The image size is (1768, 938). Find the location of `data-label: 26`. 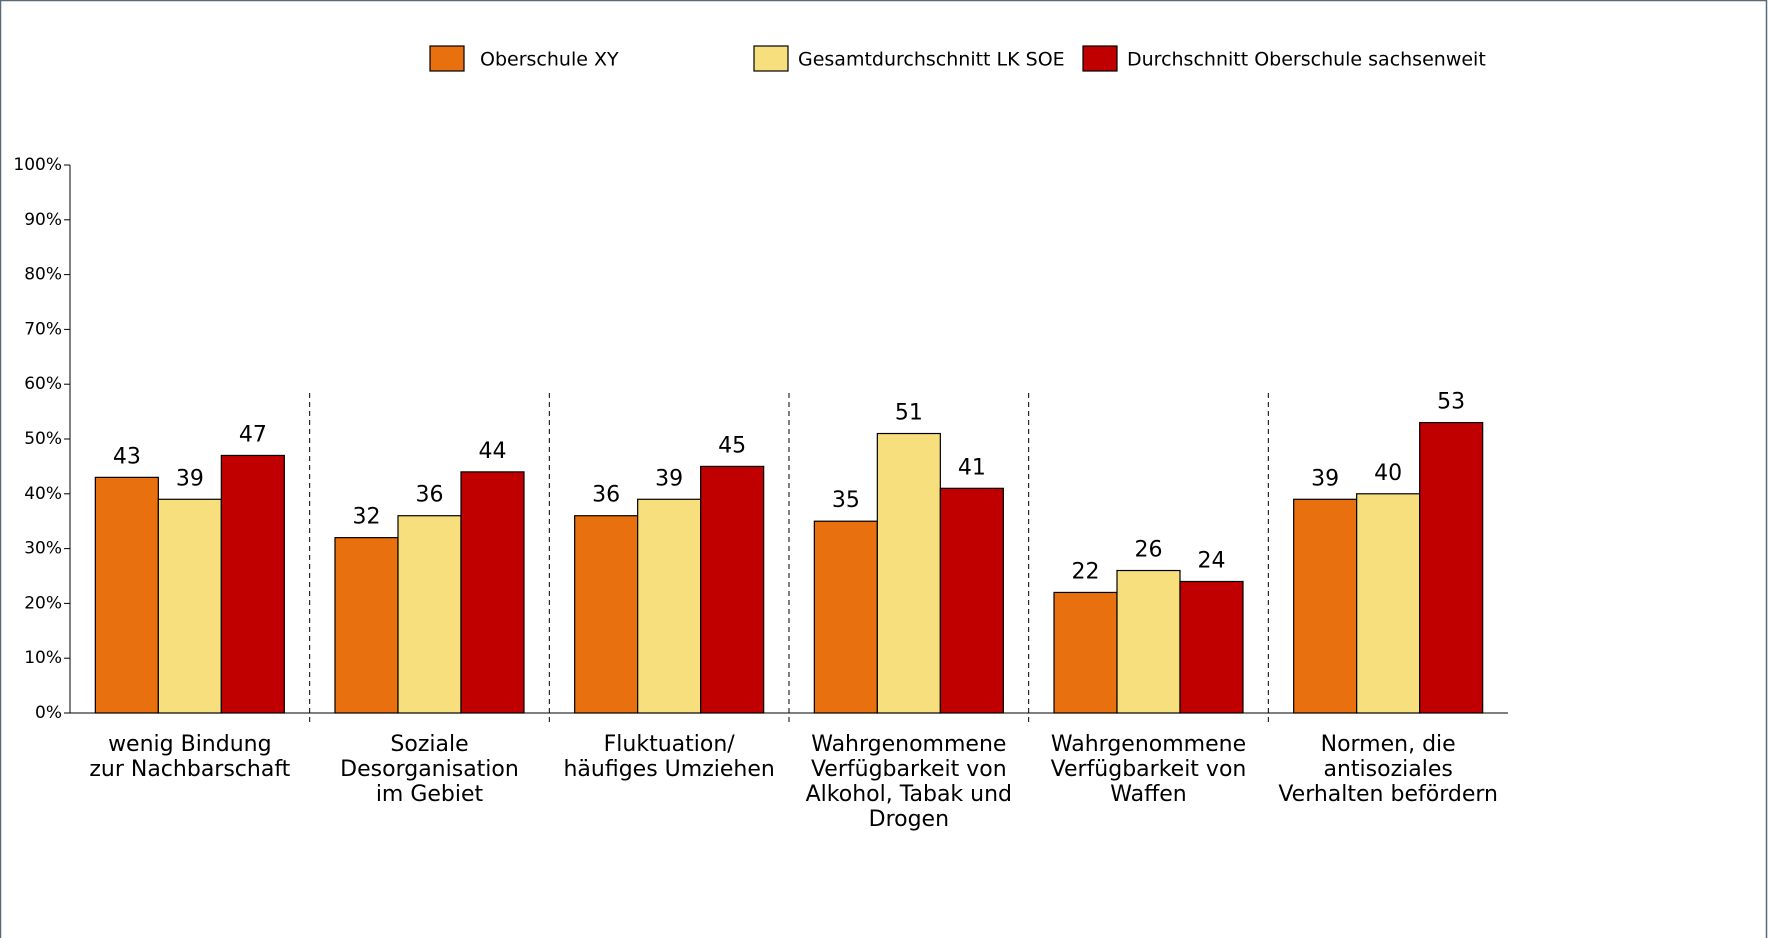

data-label: 26 is located at coordinates (1149, 550).